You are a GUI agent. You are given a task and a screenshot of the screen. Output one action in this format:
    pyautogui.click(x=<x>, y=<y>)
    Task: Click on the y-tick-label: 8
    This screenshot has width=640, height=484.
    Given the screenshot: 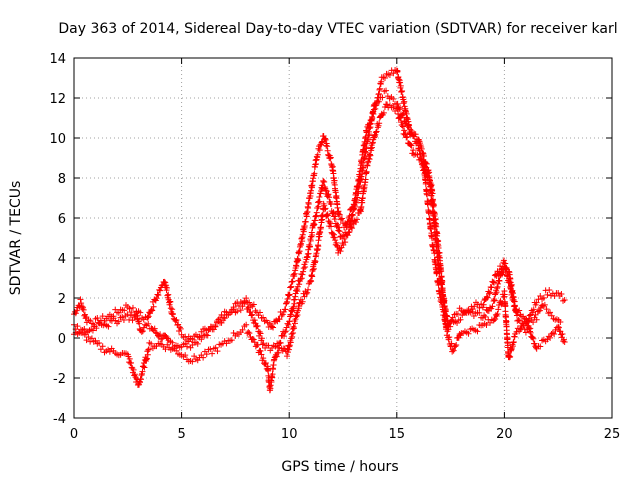 What is the action you would take?
    pyautogui.click(x=62, y=179)
    